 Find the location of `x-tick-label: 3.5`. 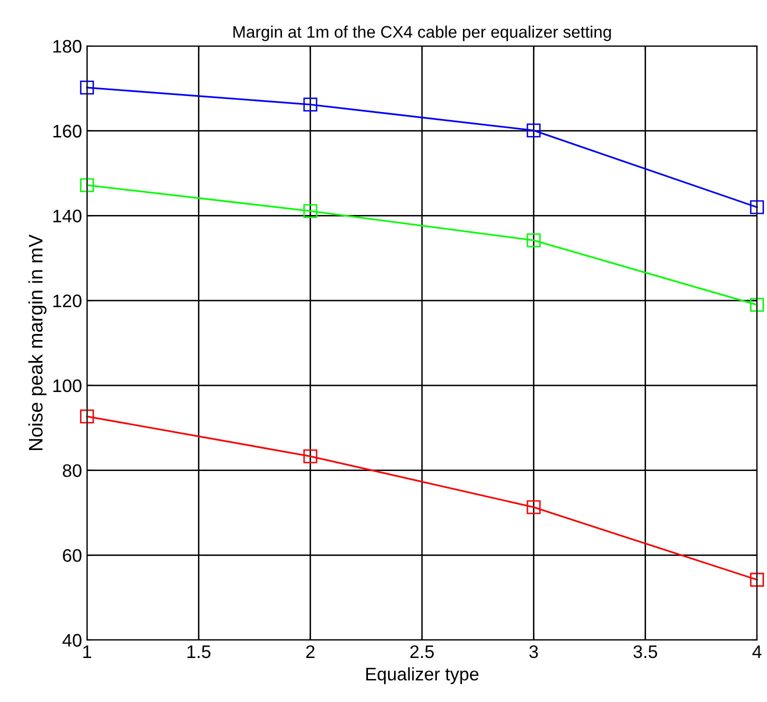

x-tick-label: 3.5 is located at coordinates (645, 651).